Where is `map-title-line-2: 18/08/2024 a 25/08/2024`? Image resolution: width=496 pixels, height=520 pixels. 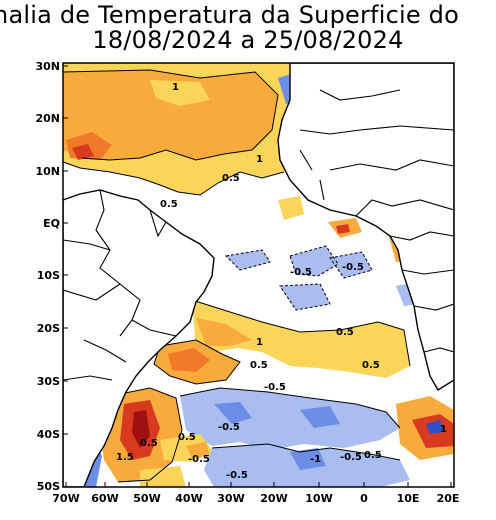
map-title-line-2: 18/08/2024 a 25/08/2024 is located at coordinates (248, 40).